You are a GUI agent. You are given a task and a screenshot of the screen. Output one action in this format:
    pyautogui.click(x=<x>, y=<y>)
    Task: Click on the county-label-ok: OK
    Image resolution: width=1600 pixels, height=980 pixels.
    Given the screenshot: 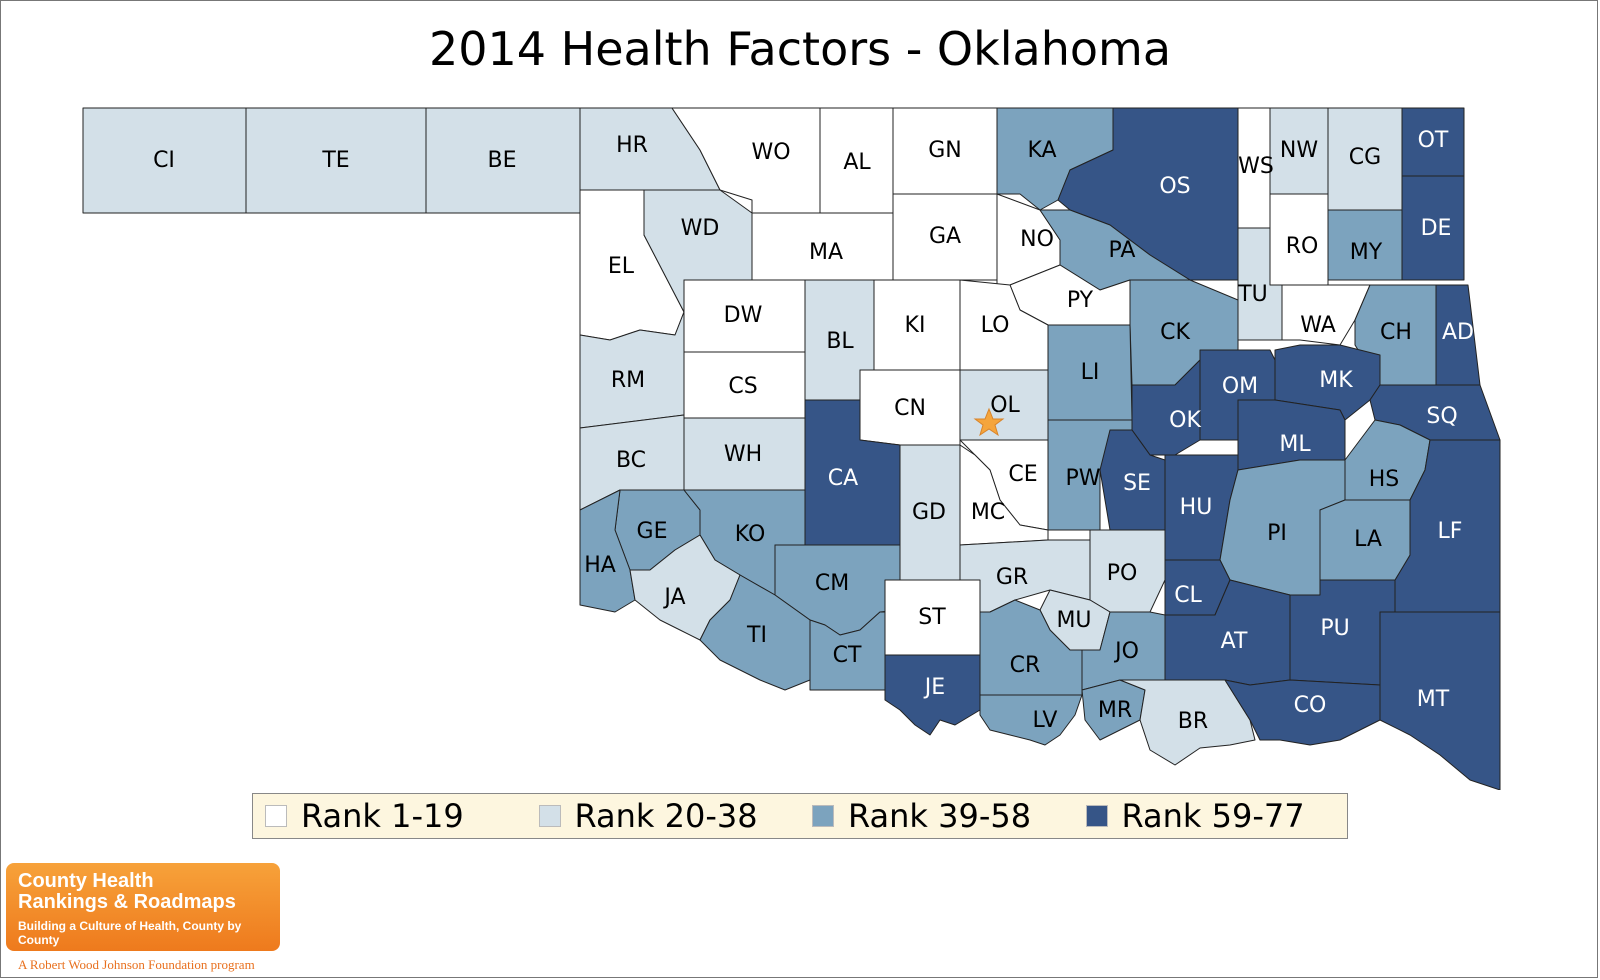 What is the action you would take?
    pyautogui.click(x=1185, y=420)
    